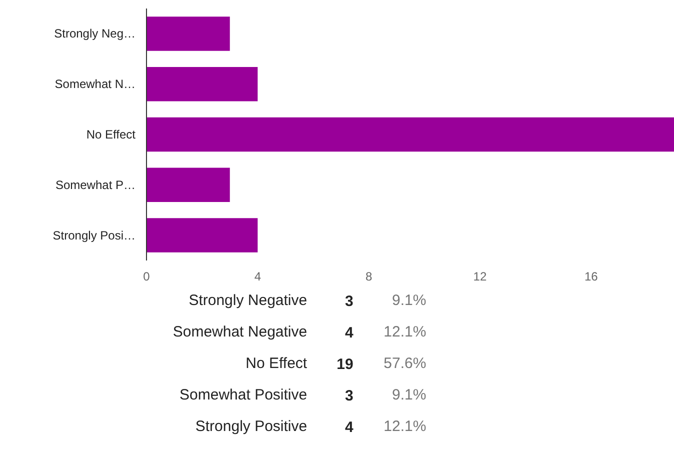 This screenshot has height=466, width=674. Describe the element at coordinates (258, 277) in the screenshot. I see `x-tick-label: 4` at that location.